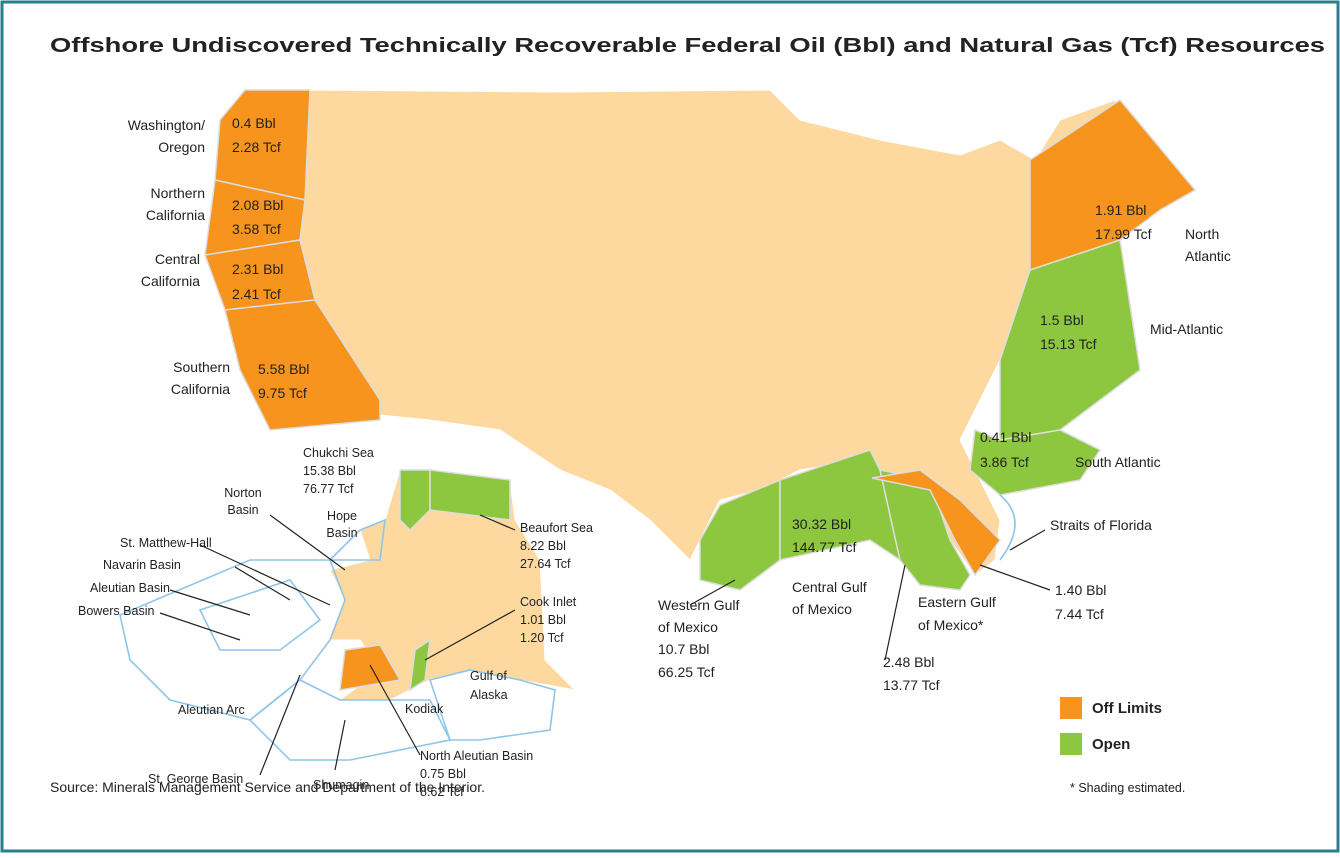 The image size is (1340, 858). Describe the element at coordinates (1208, 256) in the screenshot. I see `region-name: Atlantic` at that location.